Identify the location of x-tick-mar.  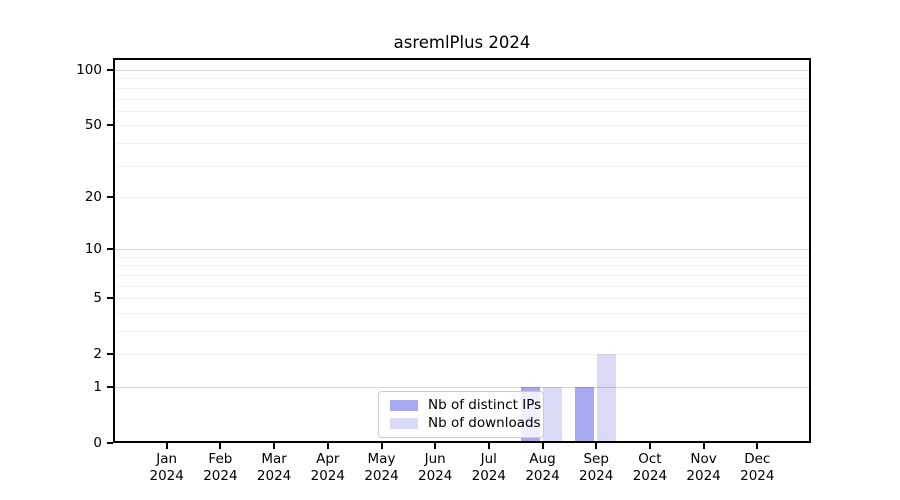
(274, 446).